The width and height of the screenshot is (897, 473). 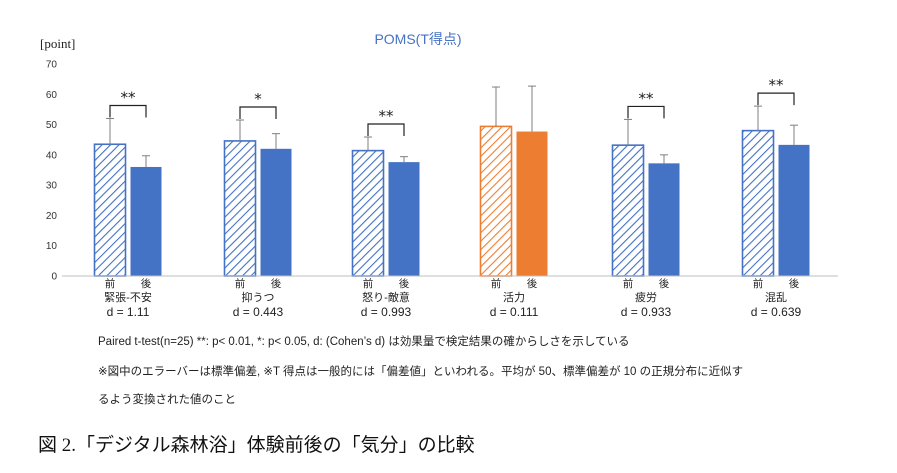 What do you see at coordinates (258, 297) in the screenshot?
I see `category-label: 抑うつ` at bounding box center [258, 297].